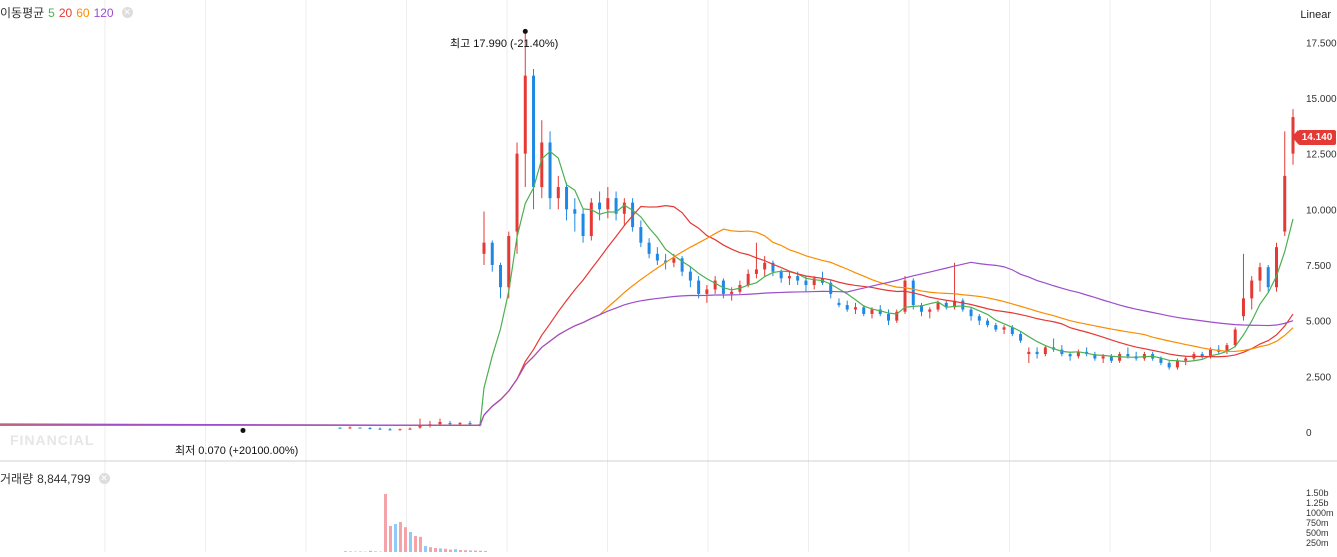  I want to click on volume-legend: 거래량 8,844,799 ✕, so click(55, 478).